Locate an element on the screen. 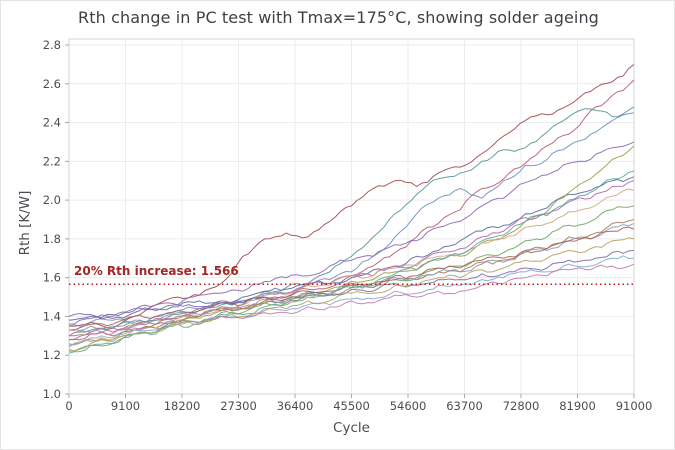 The height and width of the screenshot is (450, 675). y-tick-label: 2.6 is located at coordinates (52, 84).